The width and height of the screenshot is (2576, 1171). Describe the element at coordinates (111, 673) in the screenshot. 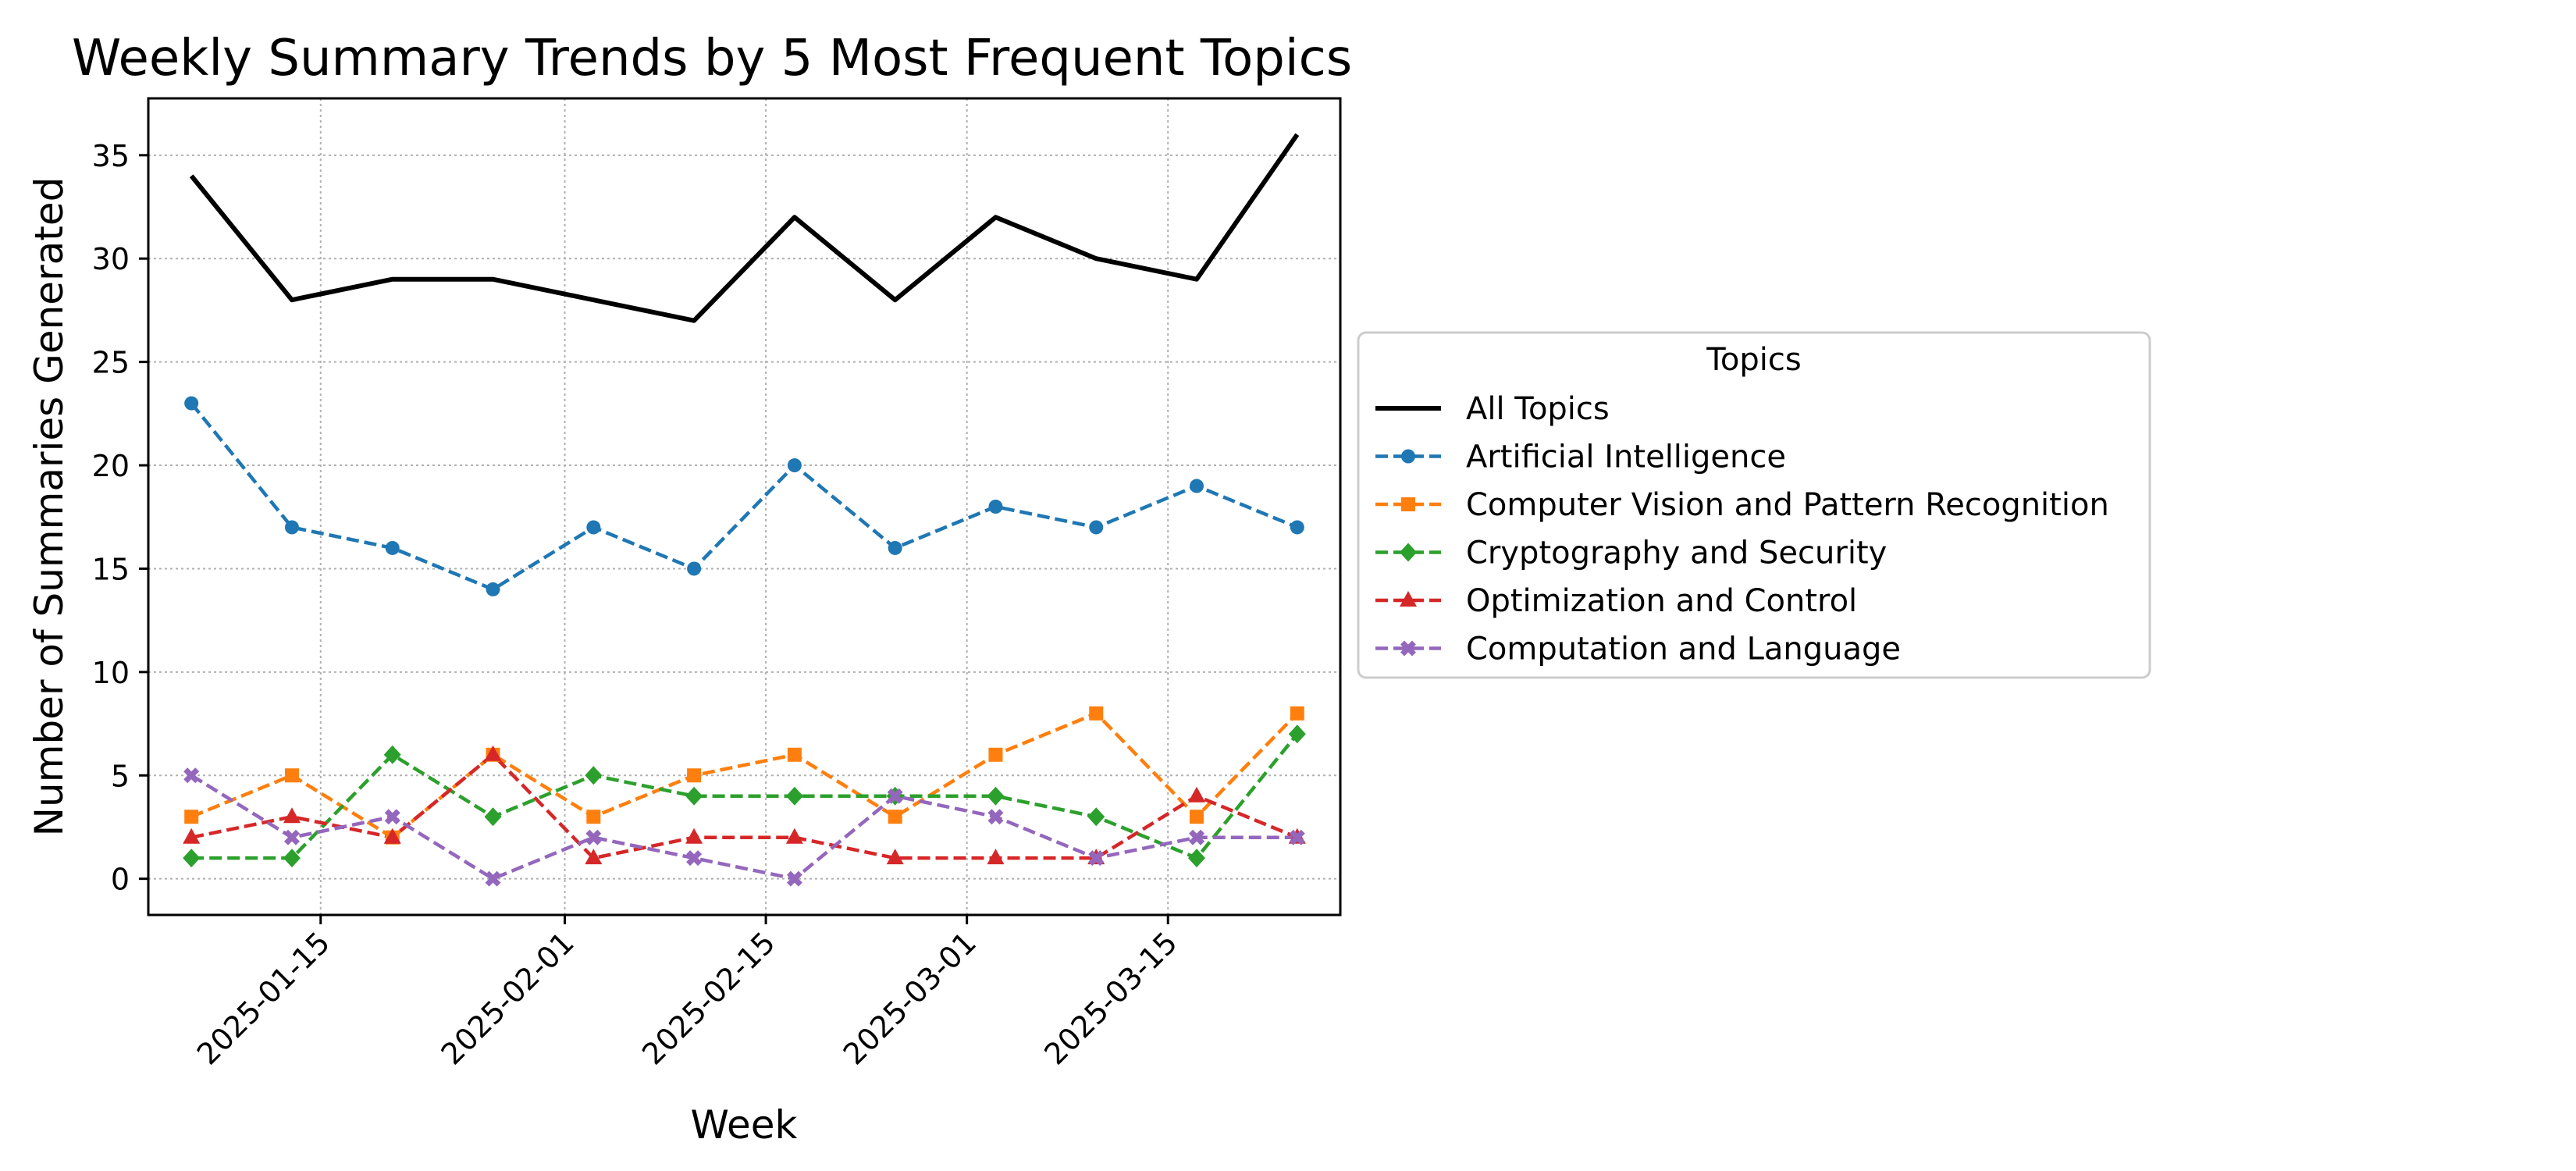

I see `y-tick-label: 10` at that location.